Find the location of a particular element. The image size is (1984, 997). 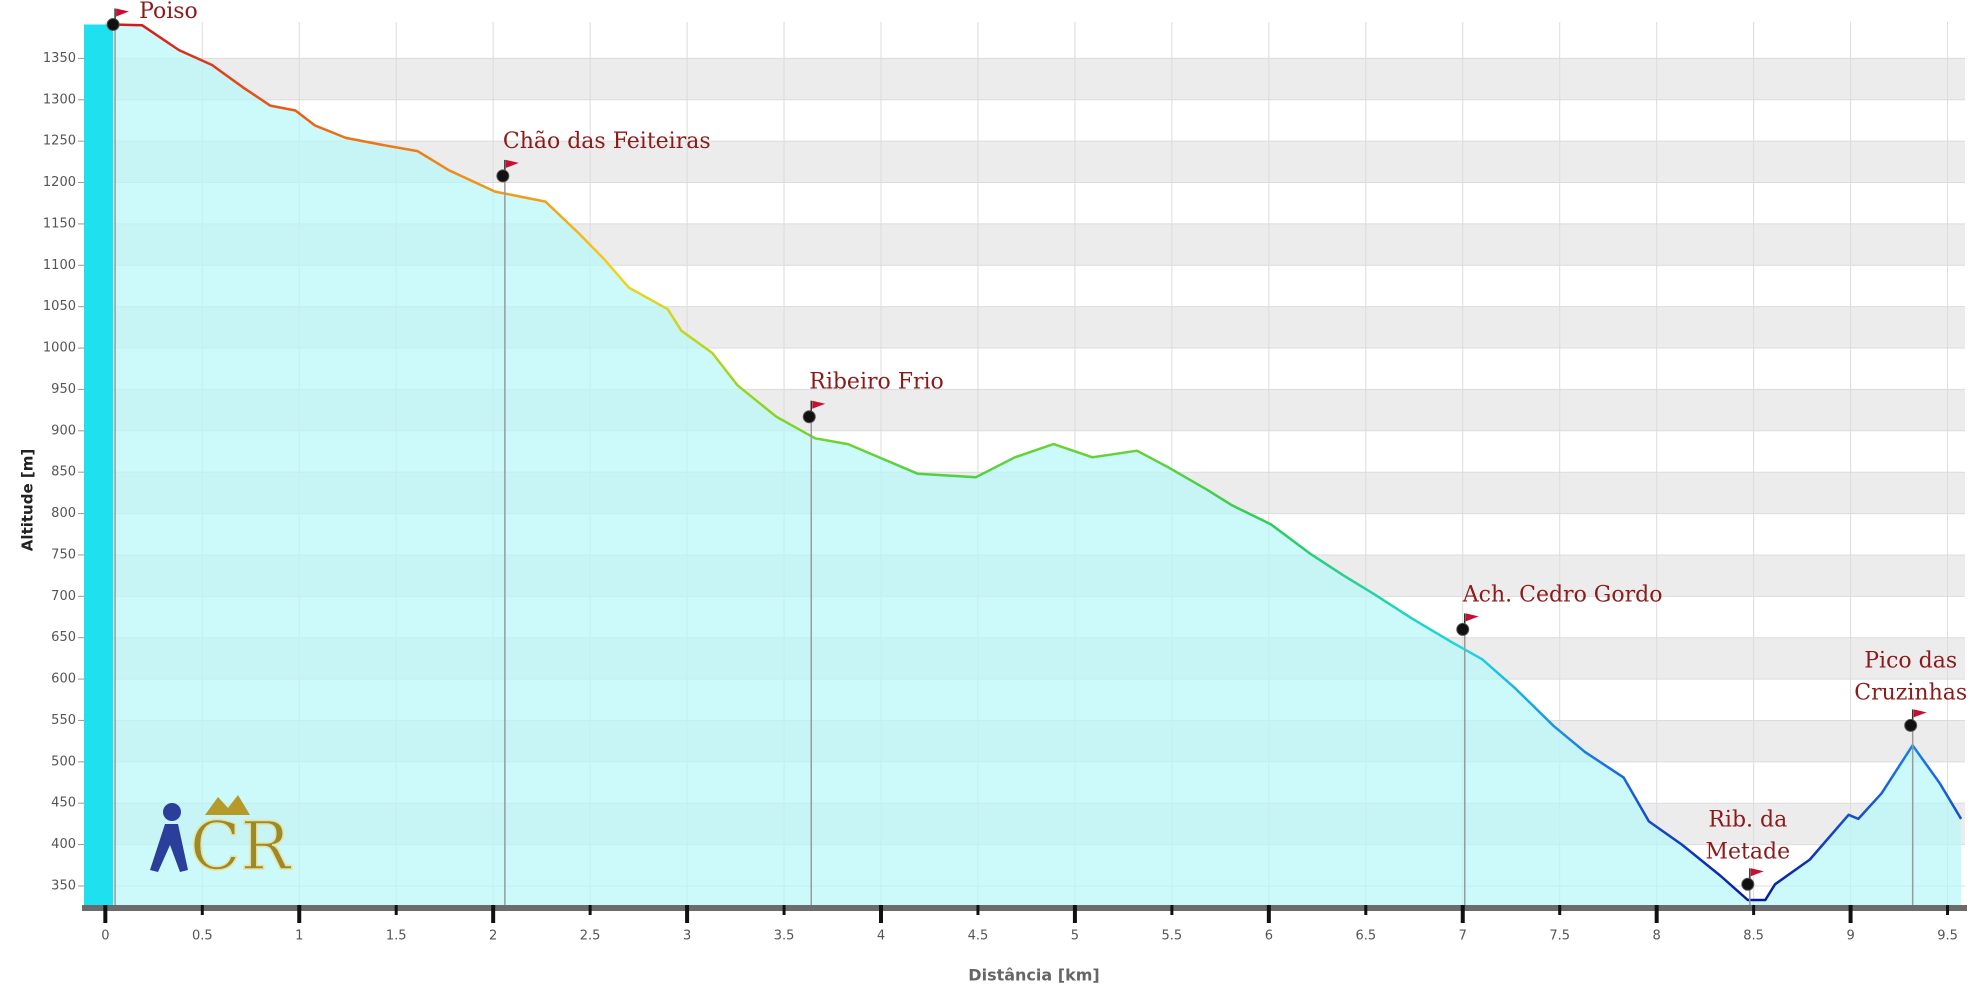

x-tick-label: 4.5 is located at coordinates (978, 936).